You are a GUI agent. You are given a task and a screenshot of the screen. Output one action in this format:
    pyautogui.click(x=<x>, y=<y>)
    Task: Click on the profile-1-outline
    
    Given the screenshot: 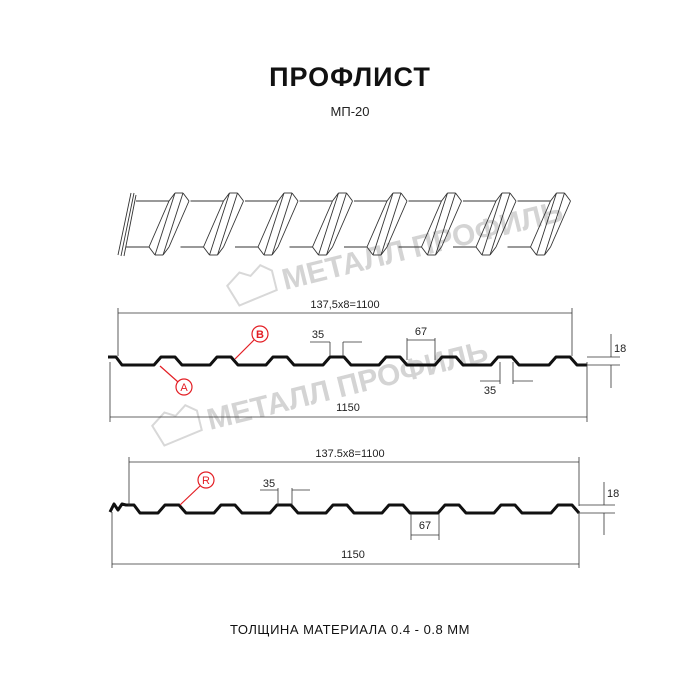 What is the action you would take?
    pyautogui.click(x=347, y=361)
    